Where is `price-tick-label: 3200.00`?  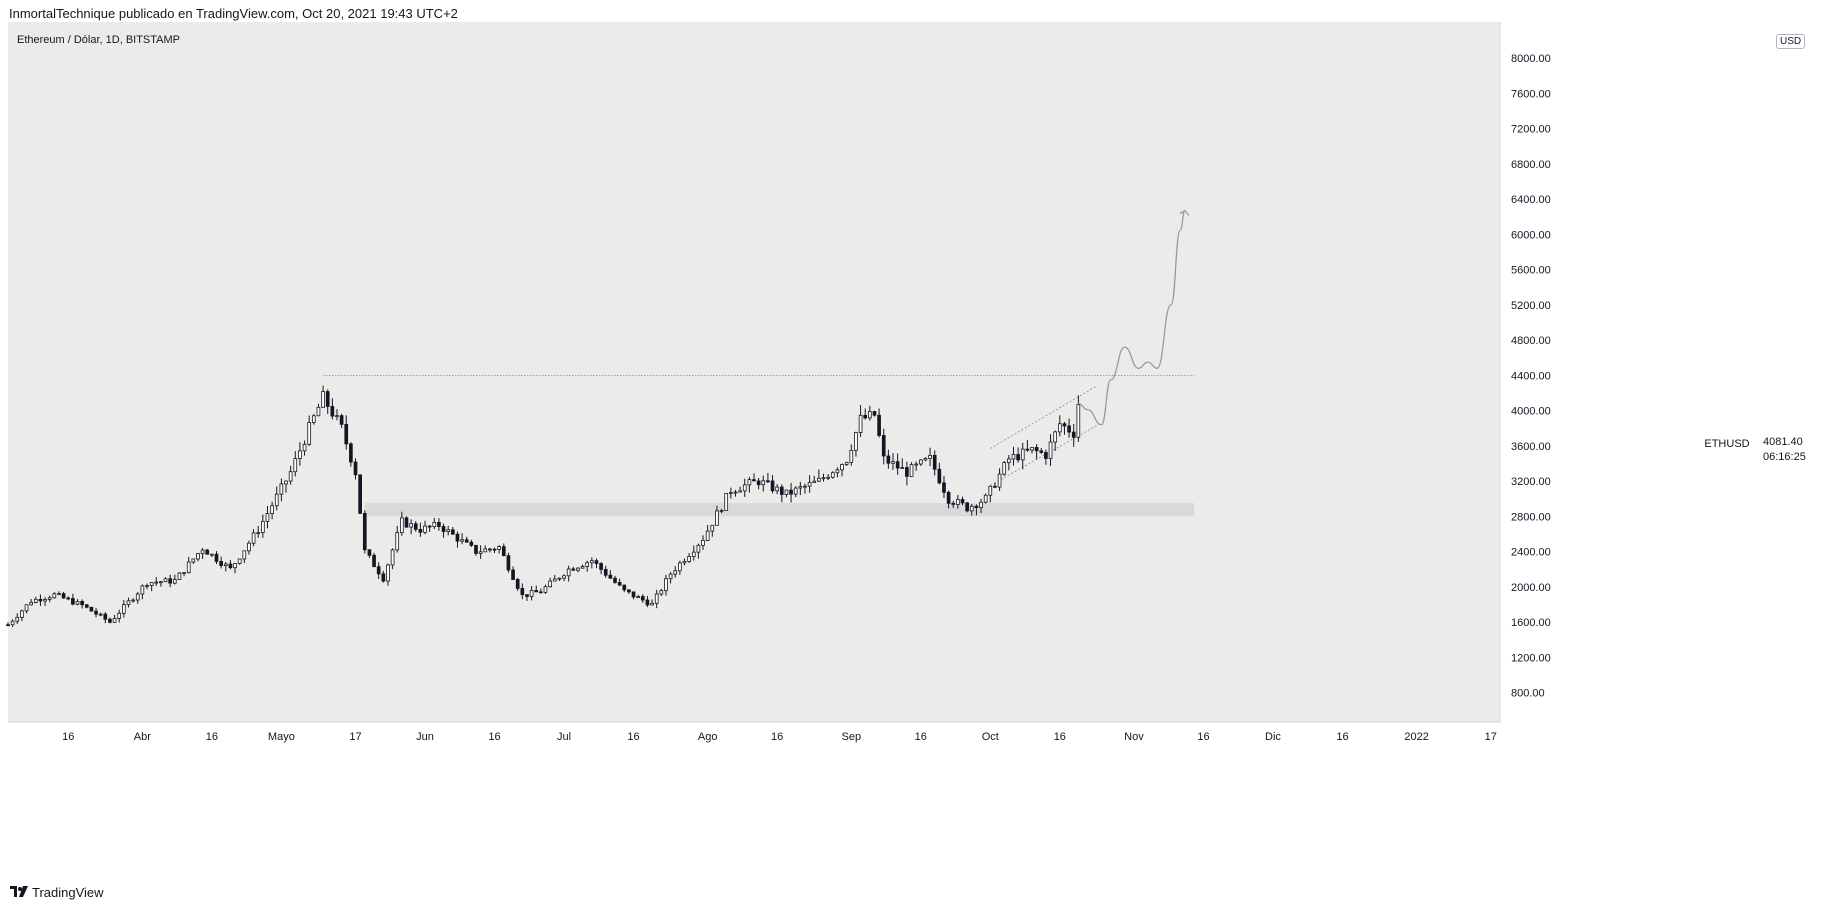
price-tick-label: 3200.00 is located at coordinates (1531, 482).